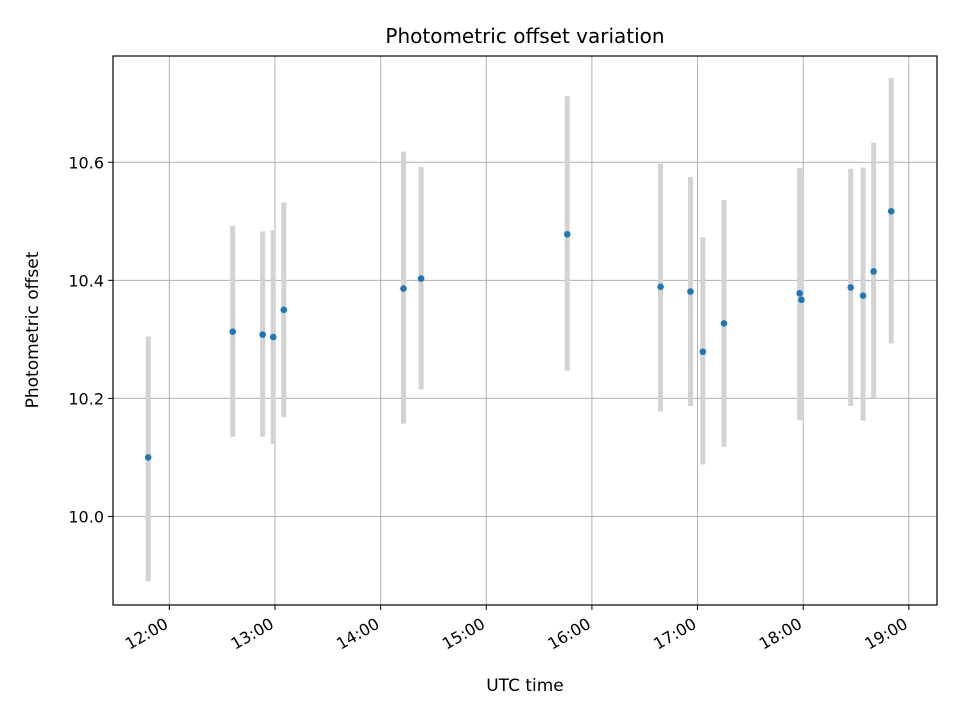 This screenshot has height=720, width=960. What do you see at coordinates (86, 516) in the screenshot?
I see `y-tick-label: 10.0` at bounding box center [86, 516].